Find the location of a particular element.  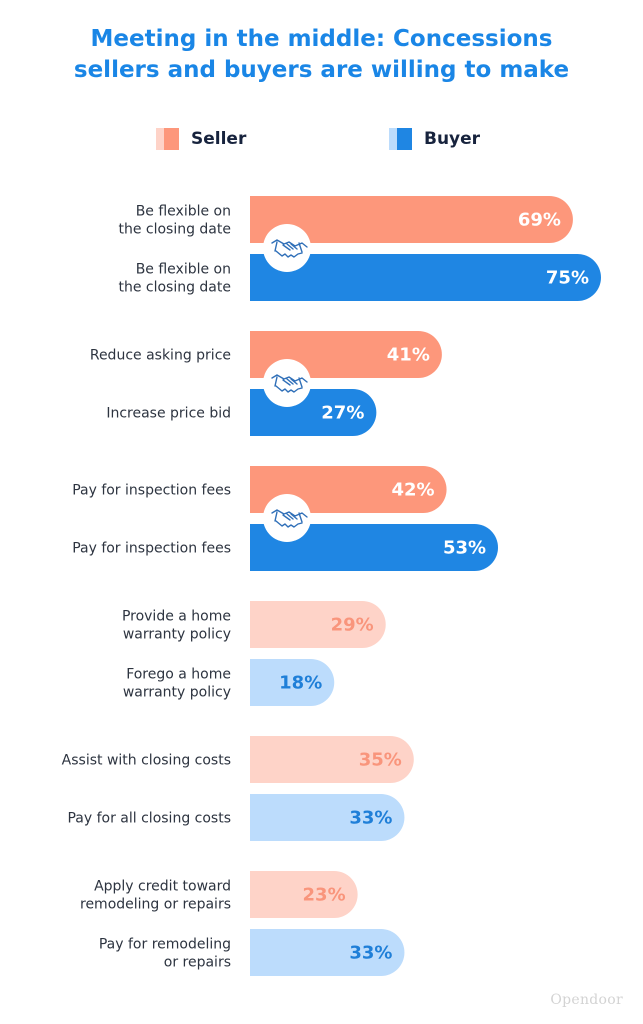

buyer-category-label-1-line: Be flexible on is located at coordinates (183, 270).